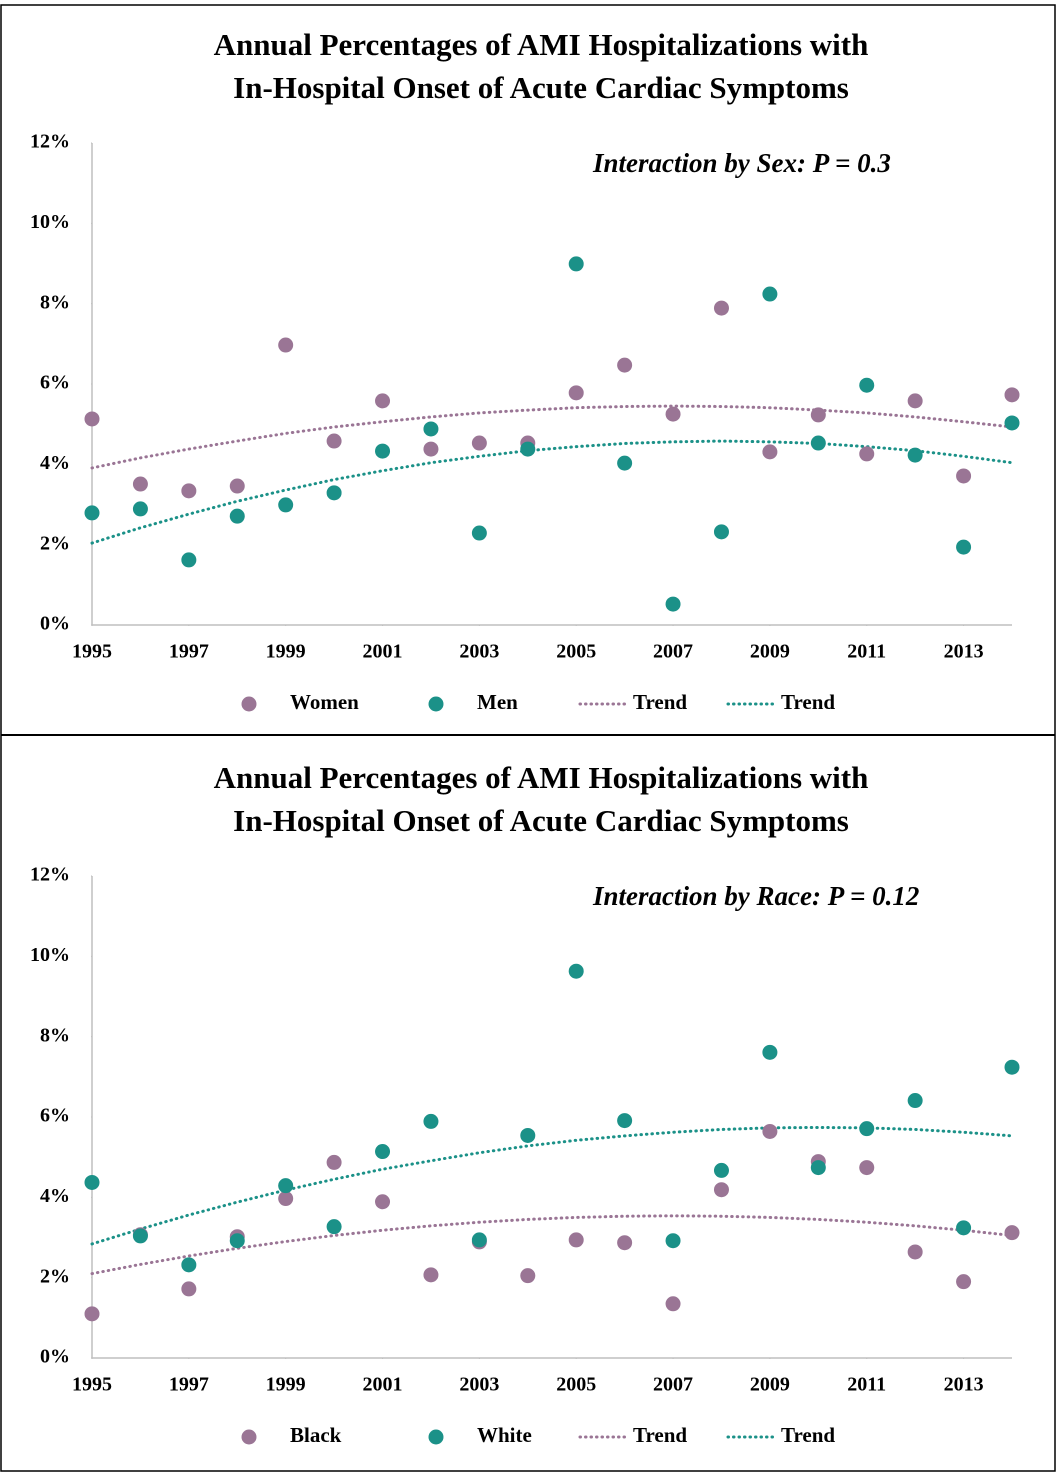  I want to click on y-tick-label: 2%, so click(55, 543).